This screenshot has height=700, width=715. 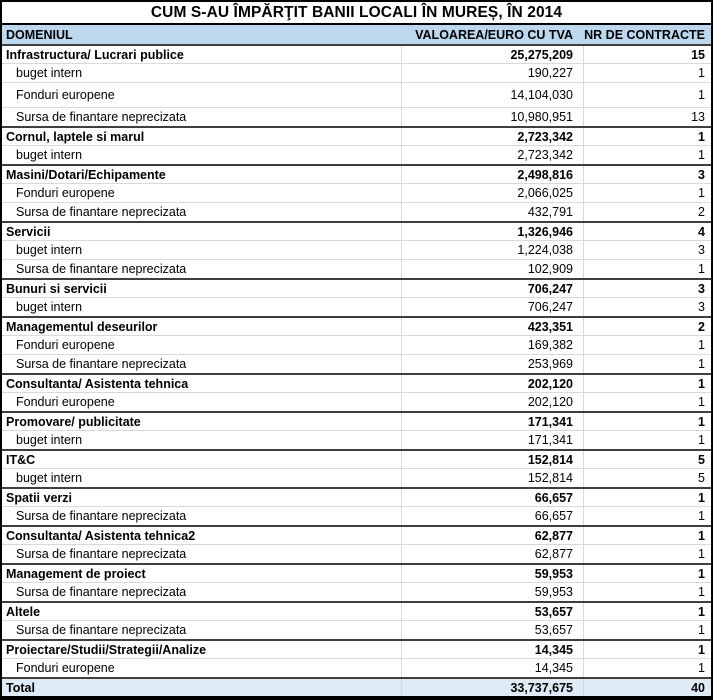 What do you see at coordinates (492, 440) in the screenshot?
I see `cell-value: 171,341` at bounding box center [492, 440].